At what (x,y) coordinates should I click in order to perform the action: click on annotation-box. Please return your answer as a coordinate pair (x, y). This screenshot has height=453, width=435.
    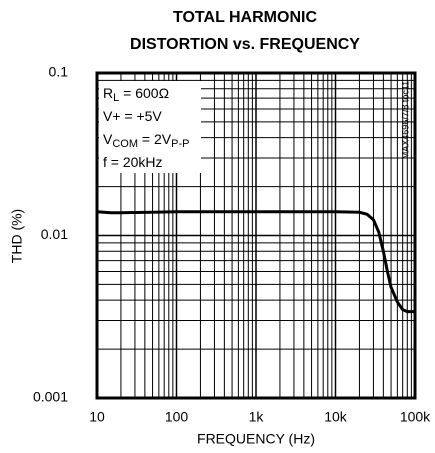
    Looking at the image, I should click on (150, 127).